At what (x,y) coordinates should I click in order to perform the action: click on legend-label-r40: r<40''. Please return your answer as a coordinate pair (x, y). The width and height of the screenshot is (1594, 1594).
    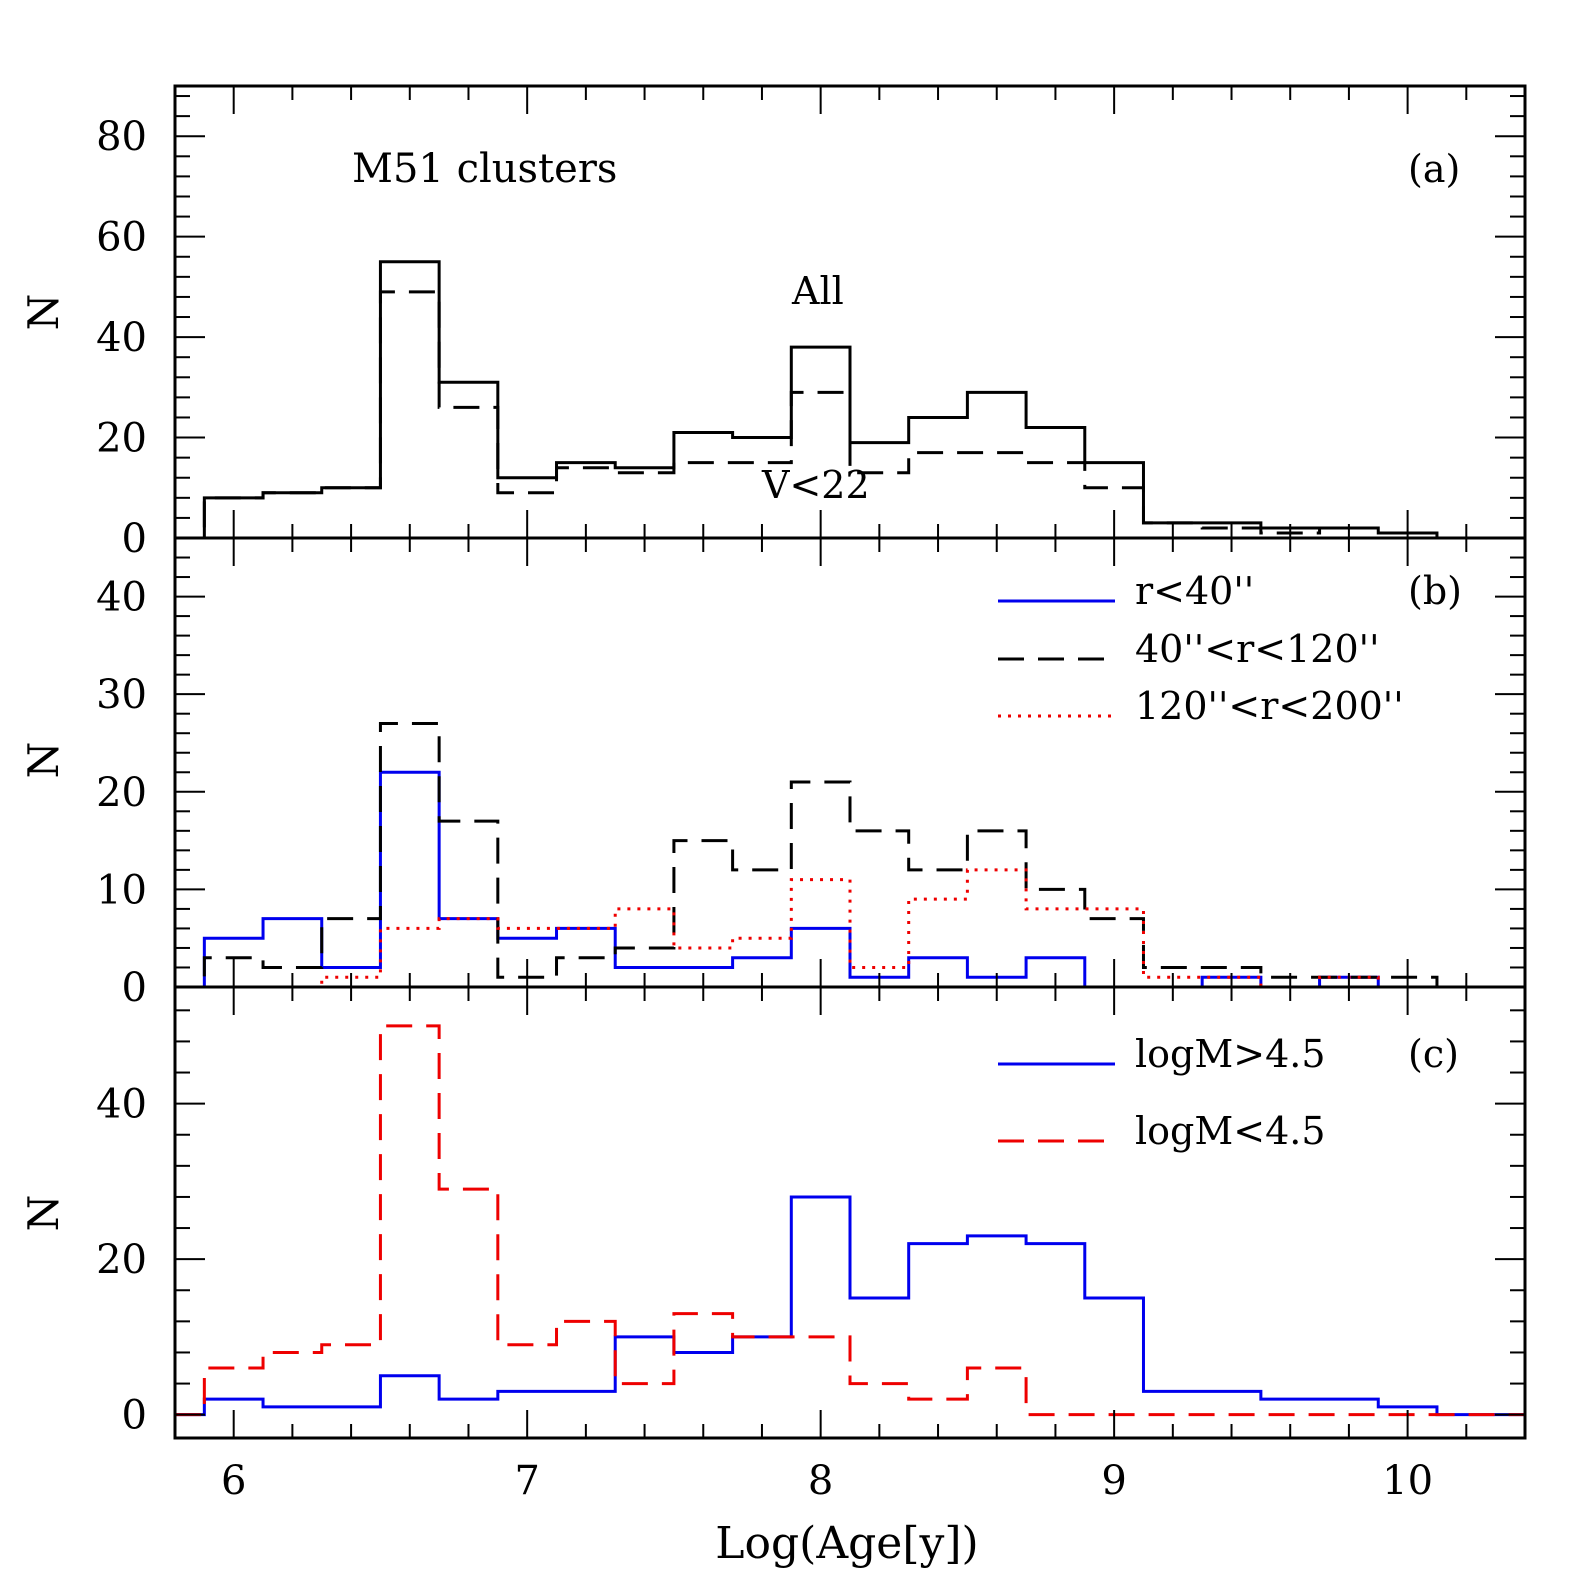
    Looking at the image, I should click on (1194, 591).